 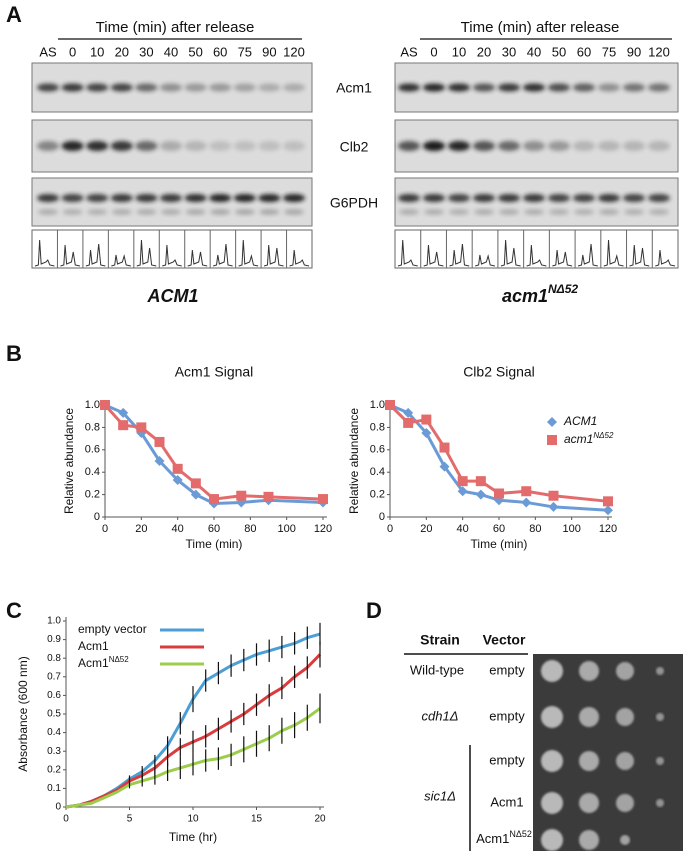 I want to click on lane-label: 60, so click(x=220, y=51).